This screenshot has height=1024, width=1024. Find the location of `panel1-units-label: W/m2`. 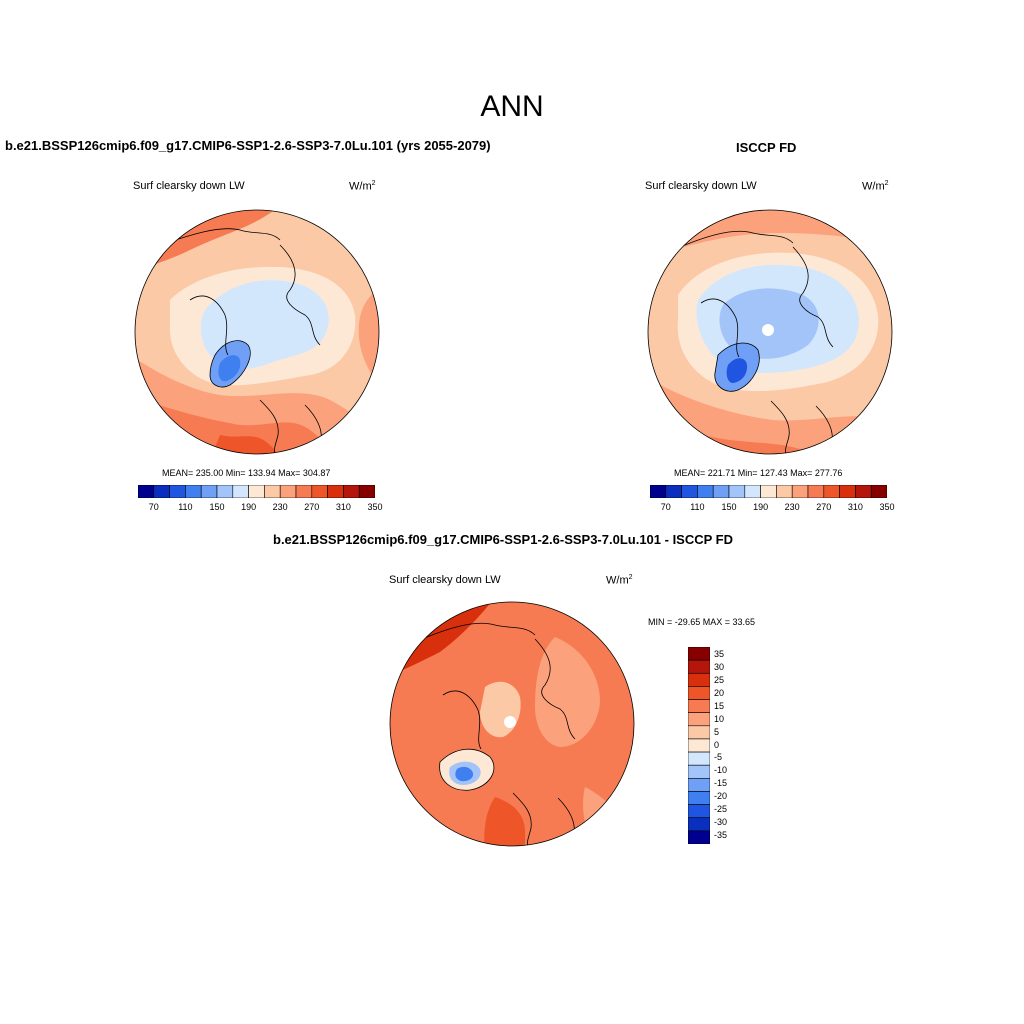

panel1-units-label: W/m2 is located at coordinates (362, 186).